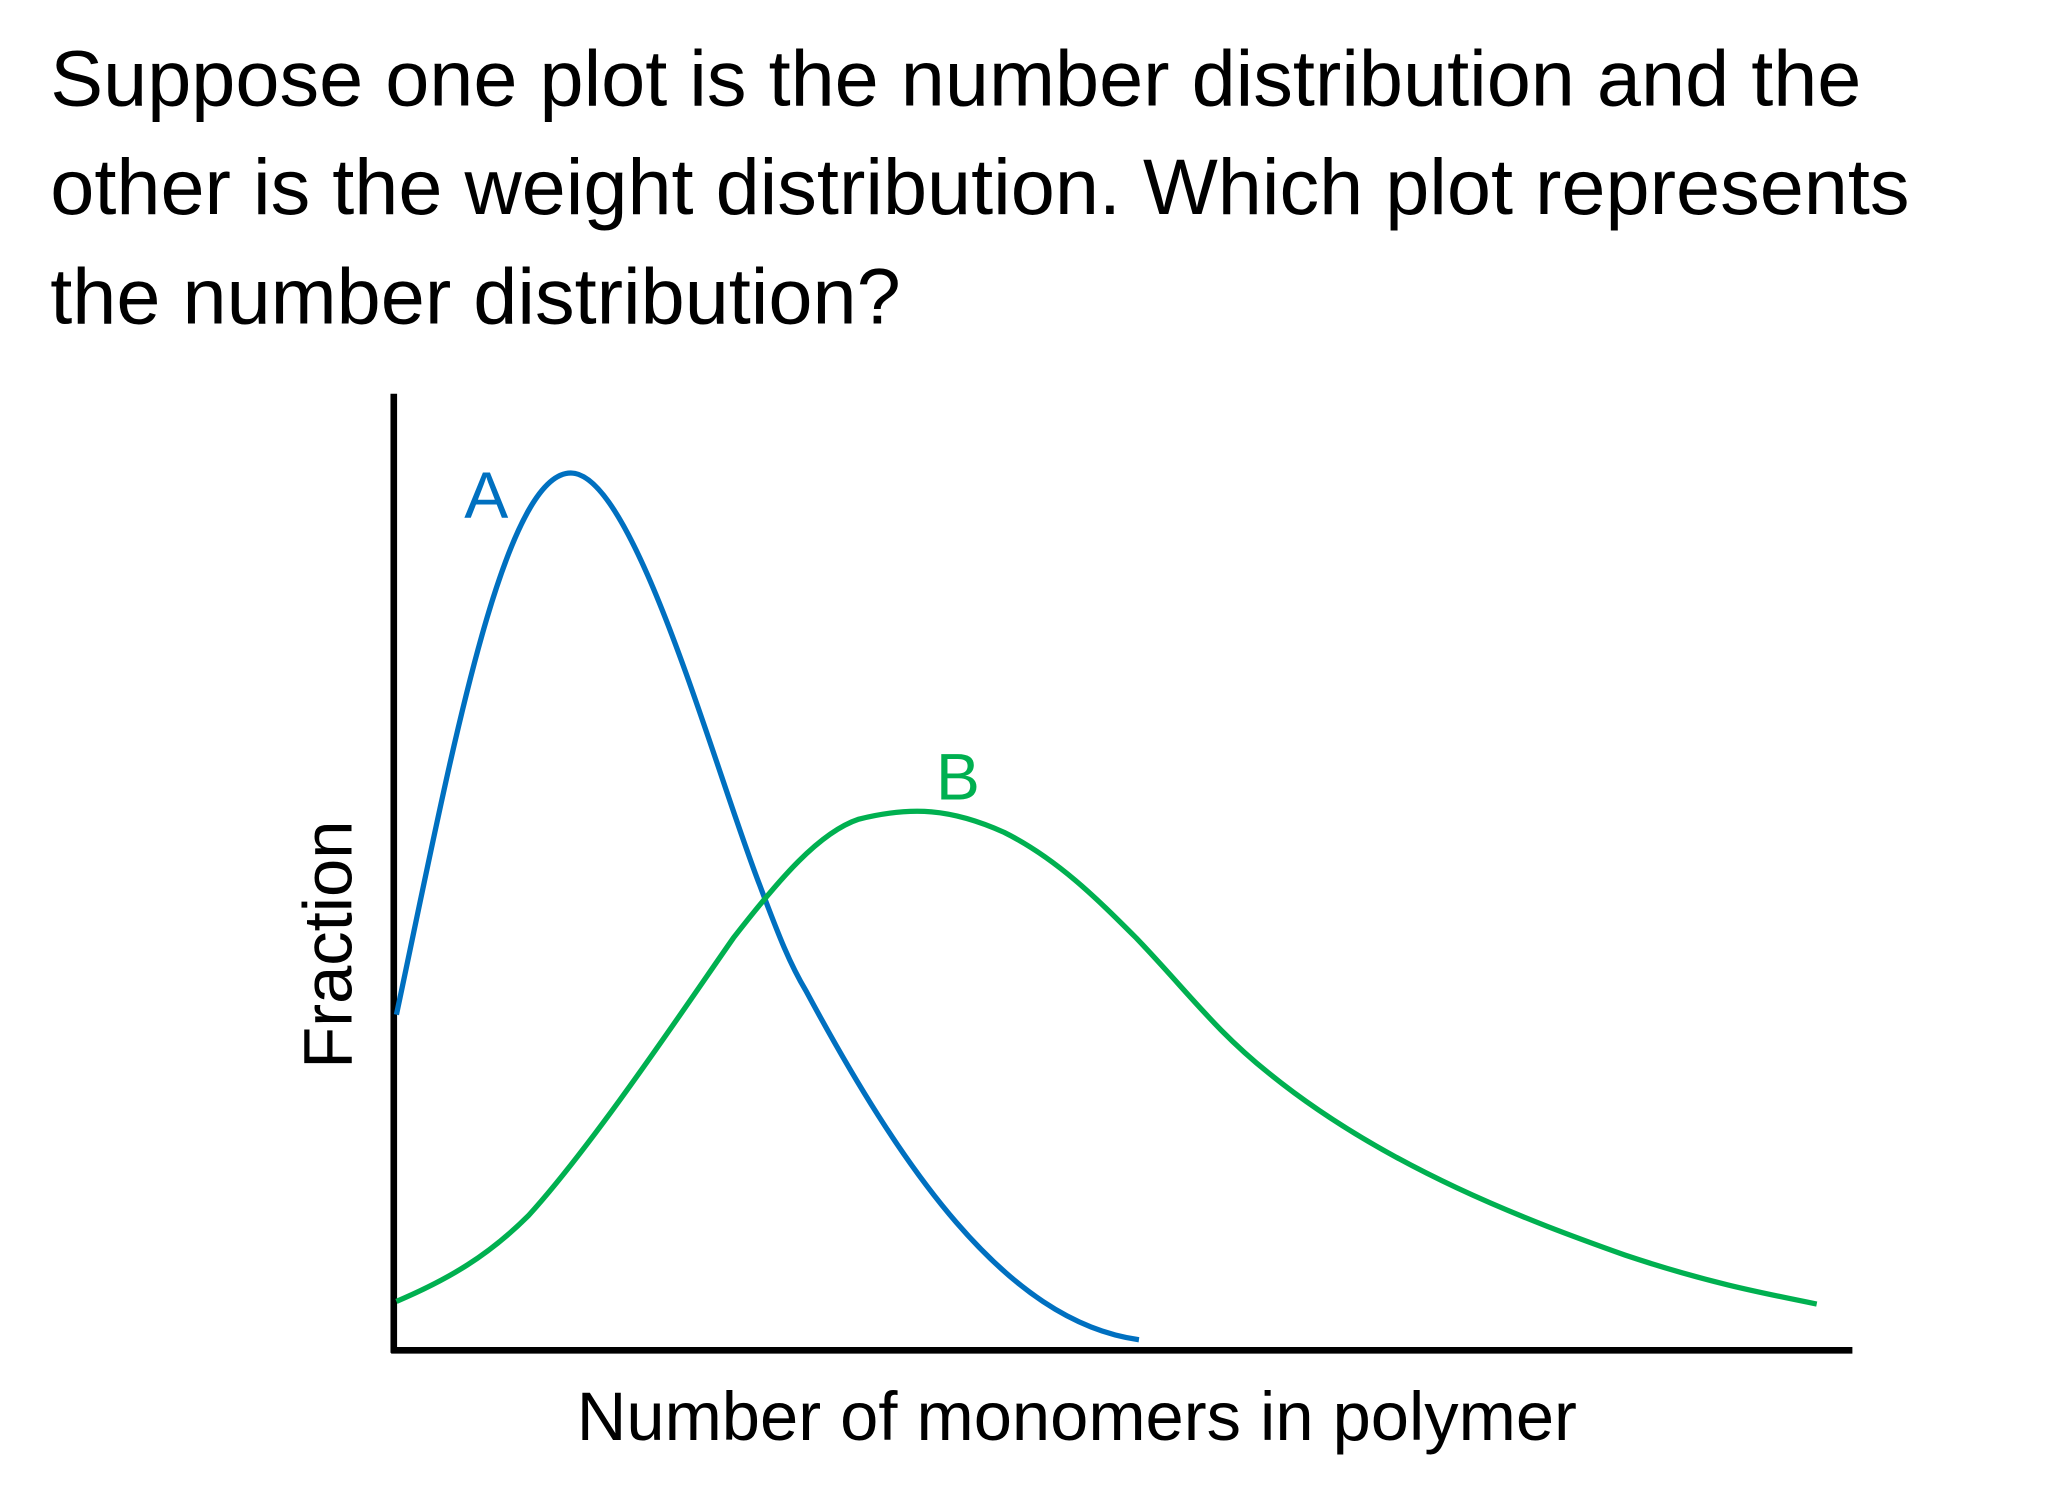 The height and width of the screenshot is (1489, 2048). What do you see at coordinates (328, 945) in the screenshot?
I see `y-axis-label: Fraction` at bounding box center [328, 945].